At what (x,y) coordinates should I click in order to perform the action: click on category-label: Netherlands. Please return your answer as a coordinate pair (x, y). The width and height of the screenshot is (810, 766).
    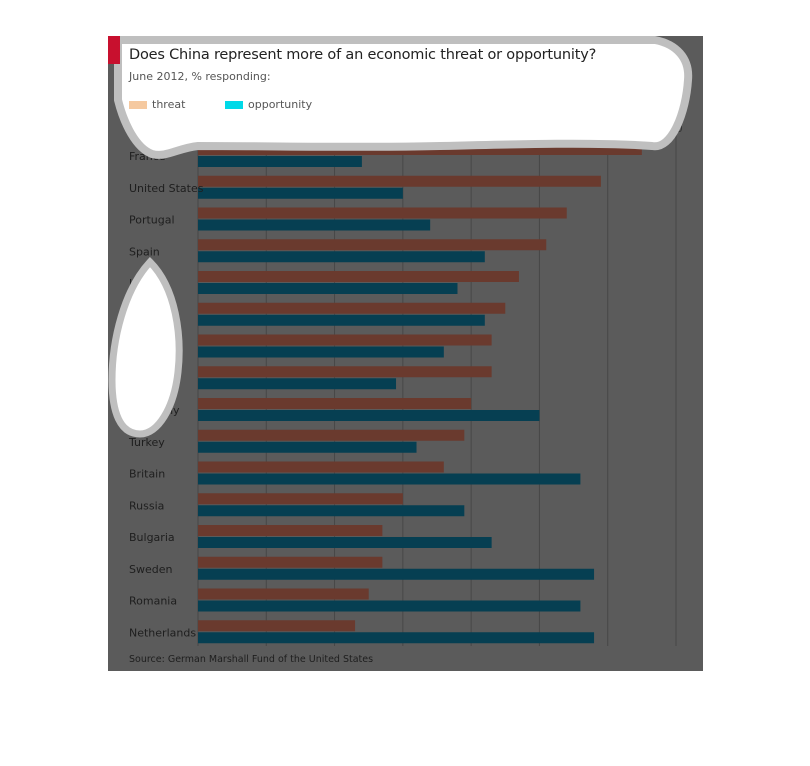
    Looking at the image, I should click on (162, 632).